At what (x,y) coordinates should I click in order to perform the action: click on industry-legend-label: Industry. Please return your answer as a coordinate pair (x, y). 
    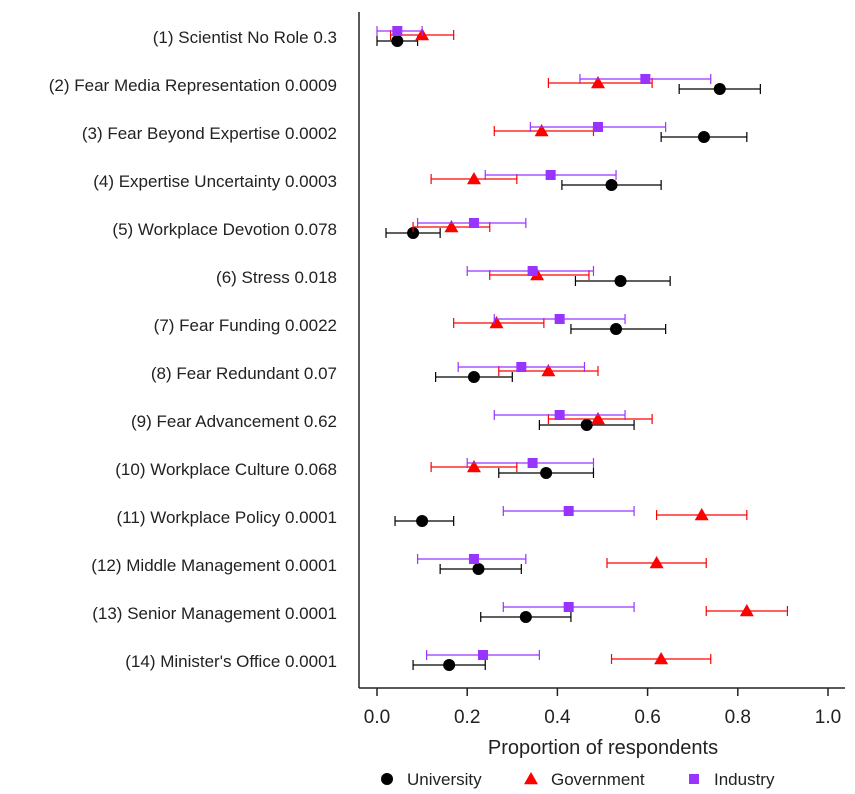
    Looking at the image, I should click on (744, 779).